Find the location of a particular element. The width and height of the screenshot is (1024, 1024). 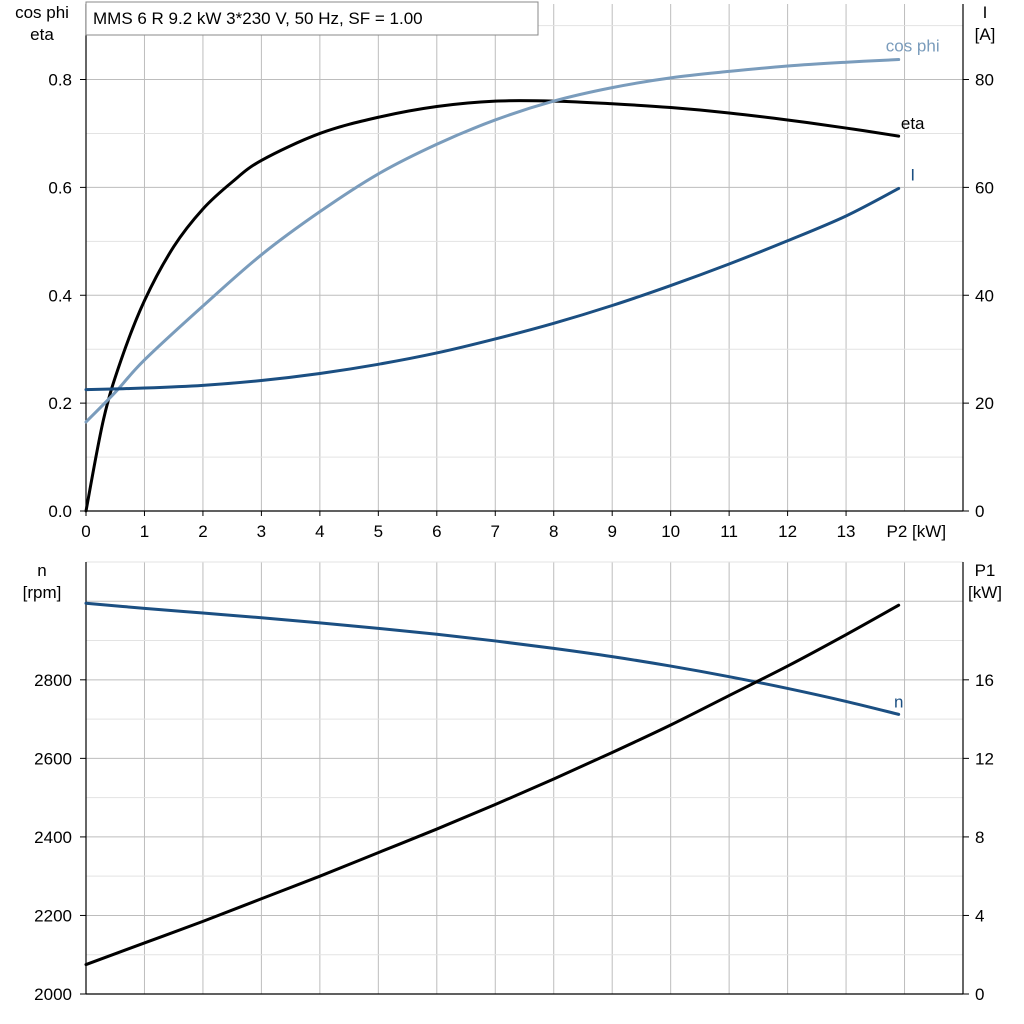

left-tick-label: 0.0 is located at coordinates (60, 511).